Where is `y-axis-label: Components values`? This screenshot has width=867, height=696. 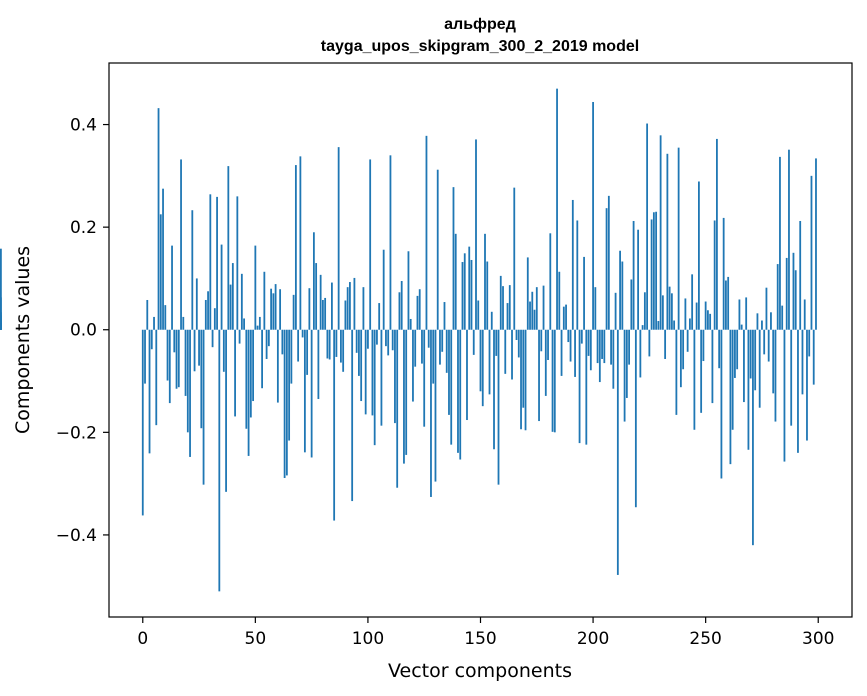 y-axis-label: Components values is located at coordinates (23, 340).